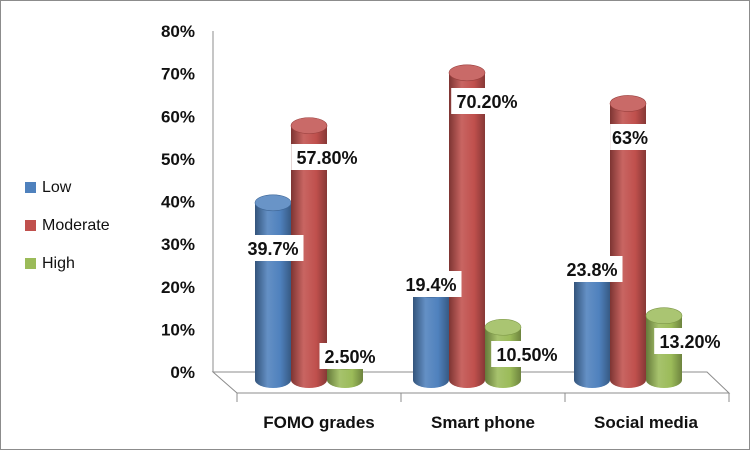  I want to click on legend-label-high: High, so click(58, 263).